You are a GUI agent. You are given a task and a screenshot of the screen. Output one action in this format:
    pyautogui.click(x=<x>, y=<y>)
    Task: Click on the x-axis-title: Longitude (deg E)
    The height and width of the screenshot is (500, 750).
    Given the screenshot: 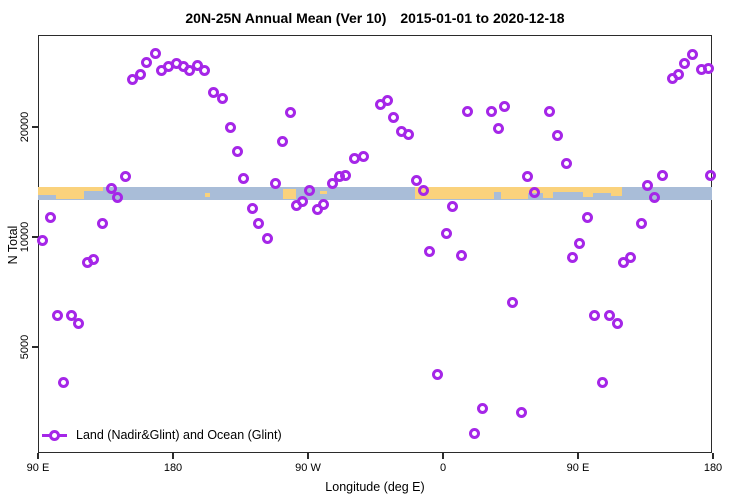 What is the action you would take?
    pyautogui.click(x=375, y=487)
    